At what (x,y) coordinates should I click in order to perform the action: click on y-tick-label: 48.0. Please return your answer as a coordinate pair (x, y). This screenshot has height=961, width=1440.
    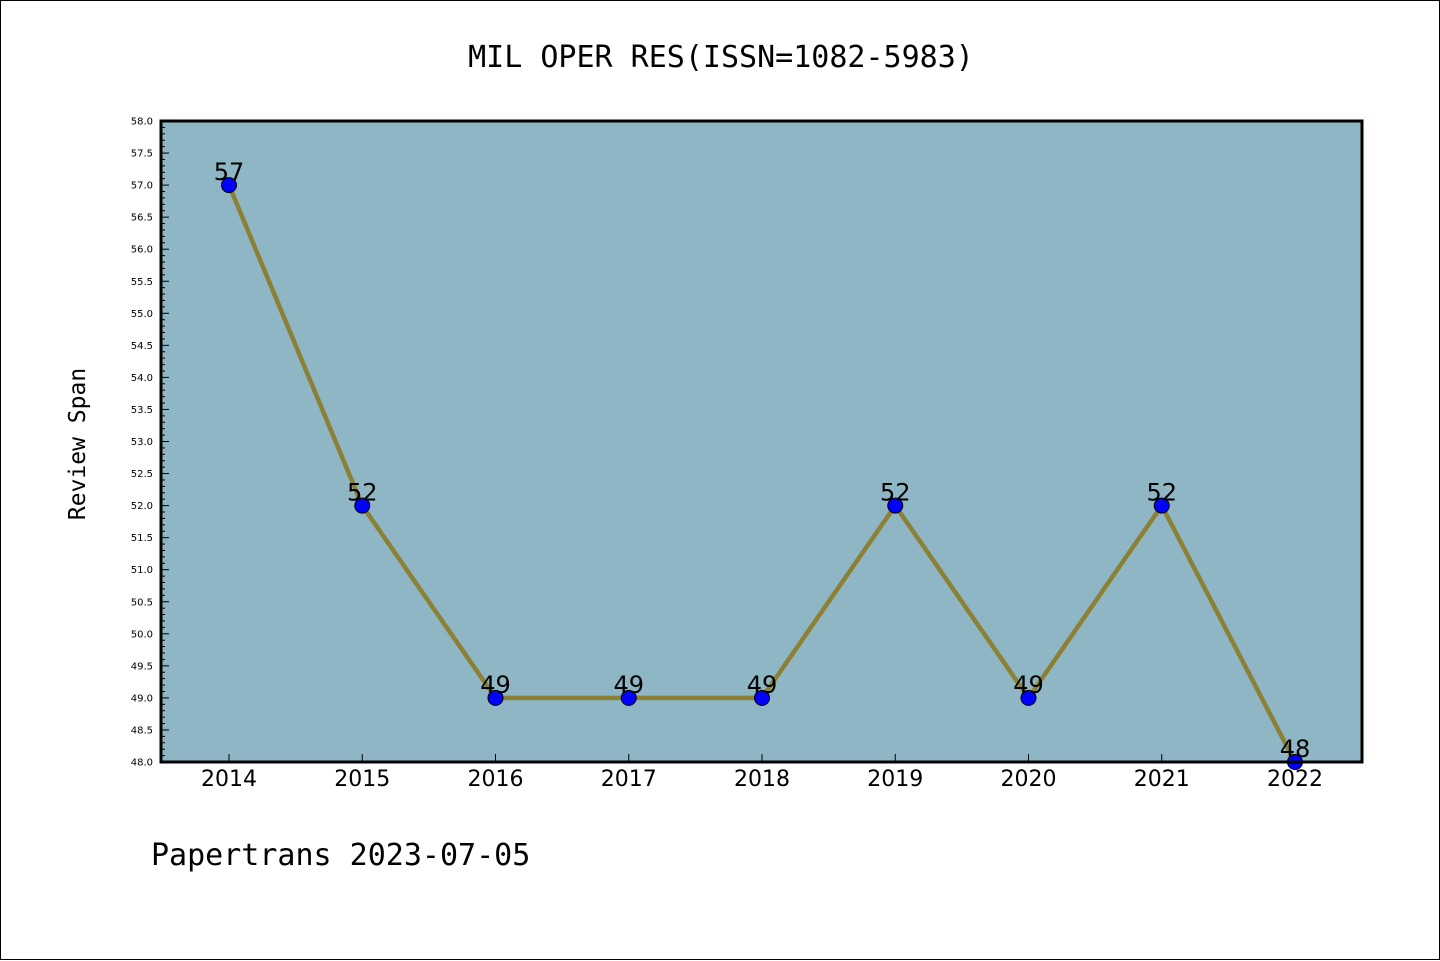
    Looking at the image, I should click on (142, 763).